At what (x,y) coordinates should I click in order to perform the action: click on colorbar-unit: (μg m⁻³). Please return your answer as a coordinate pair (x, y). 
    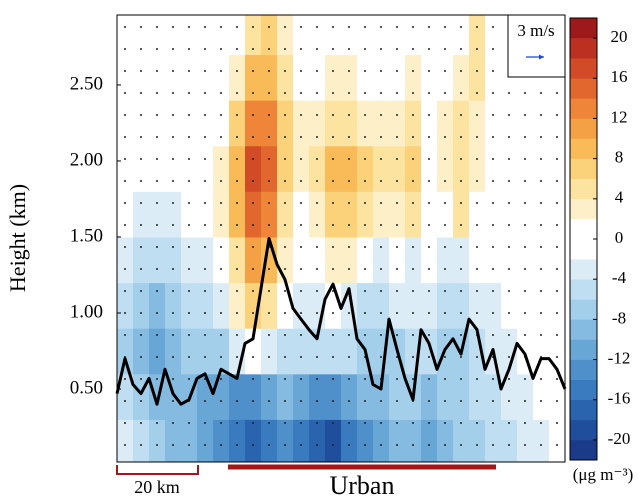
    Looking at the image, I should click on (603, 474).